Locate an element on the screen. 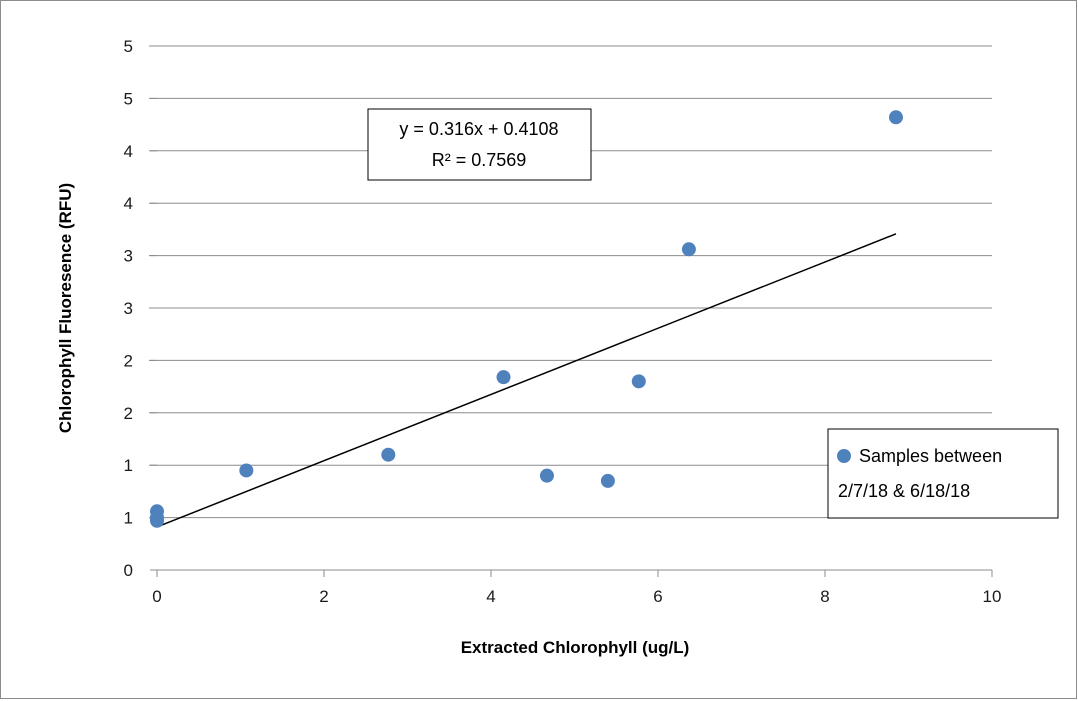 This screenshot has width=1078, height=701. x-axis-tick-labels: 0 2 4 6 8 10 is located at coordinates (576, 596).